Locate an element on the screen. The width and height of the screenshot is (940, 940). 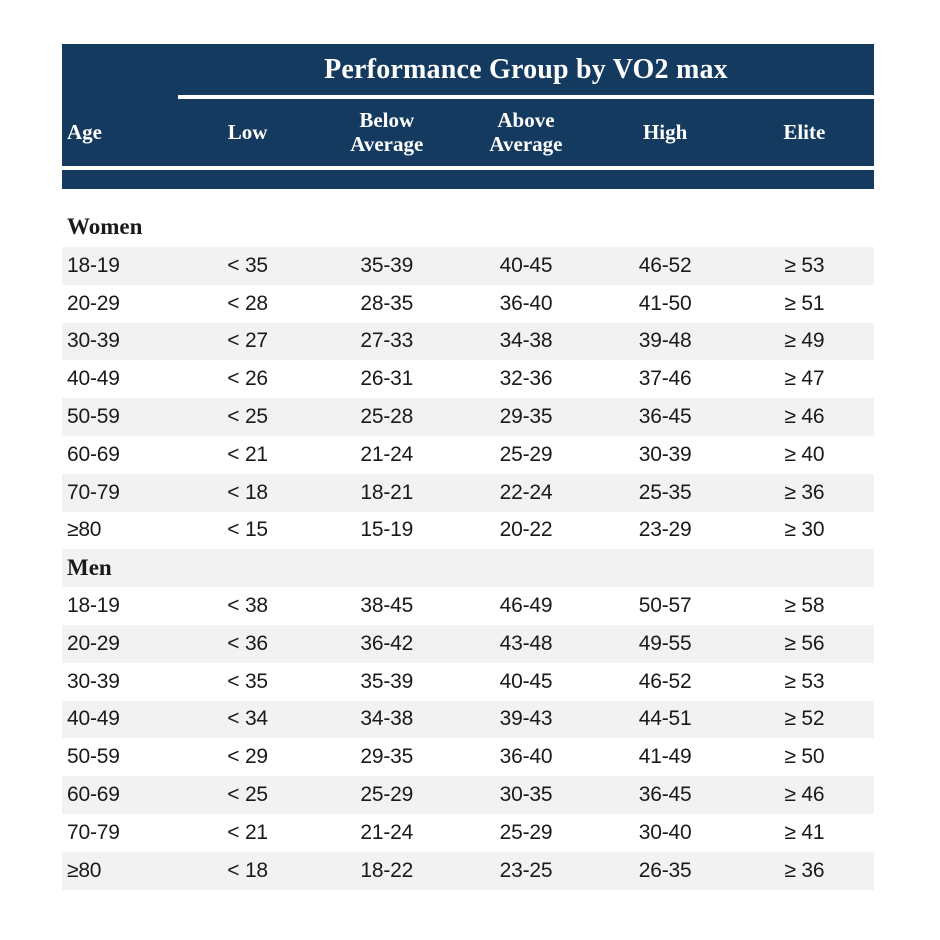
section-label: Women is located at coordinates (105, 226).